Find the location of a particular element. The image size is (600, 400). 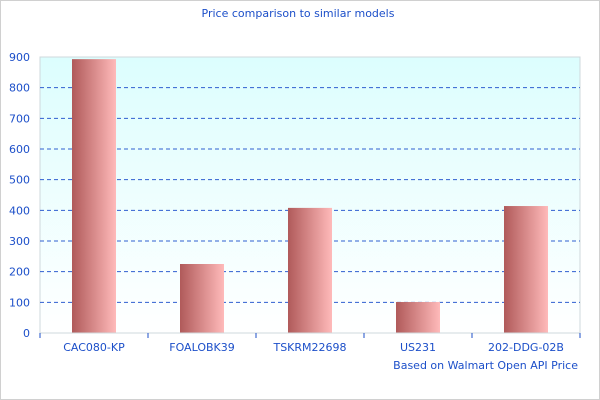

y-tick-label: 500 is located at coordinates (19, 180).